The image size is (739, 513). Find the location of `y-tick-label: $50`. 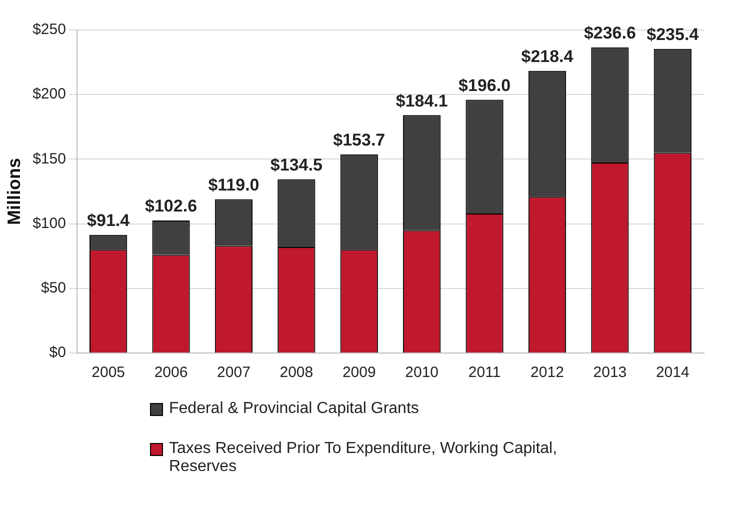

y-tick-label: $50 is located at coordinates (53, 288).